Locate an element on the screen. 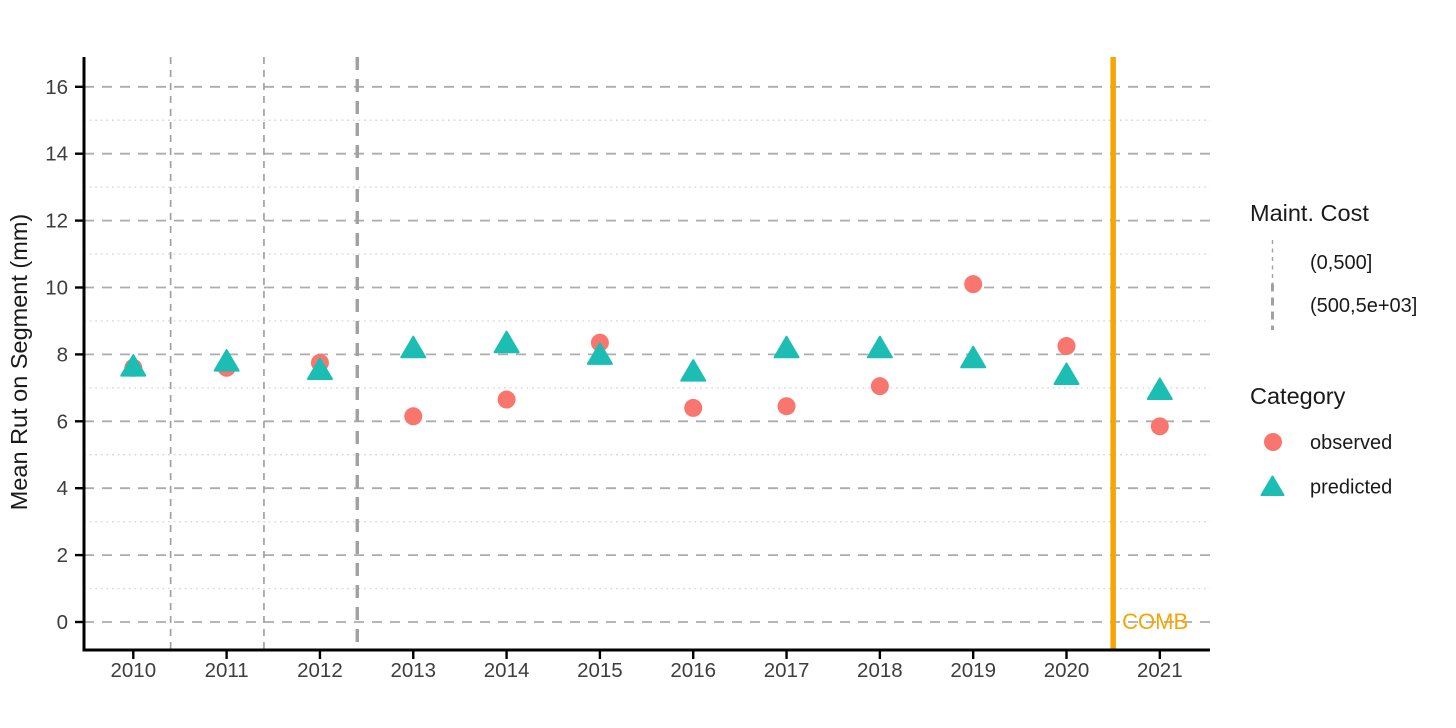 The image size is (1456, 728). y-tick-label: 8 is located at coordinates (62, 354).